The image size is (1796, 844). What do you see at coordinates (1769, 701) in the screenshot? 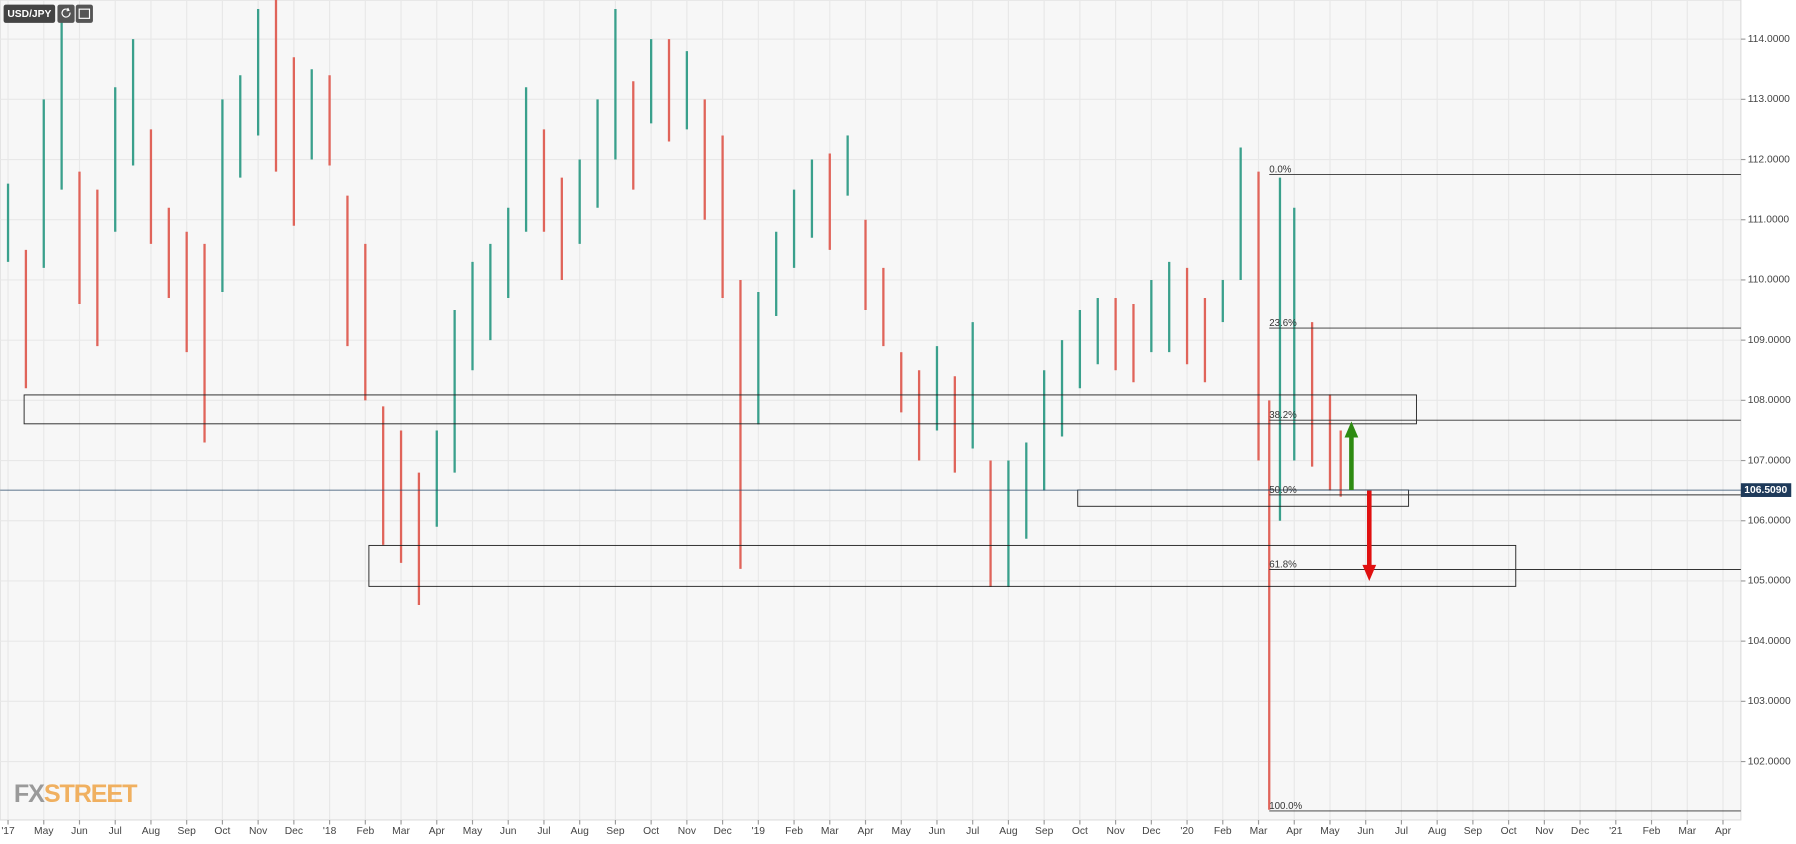
I see `y-tick-label: 103.0000` at bounding box center [1769, 701].